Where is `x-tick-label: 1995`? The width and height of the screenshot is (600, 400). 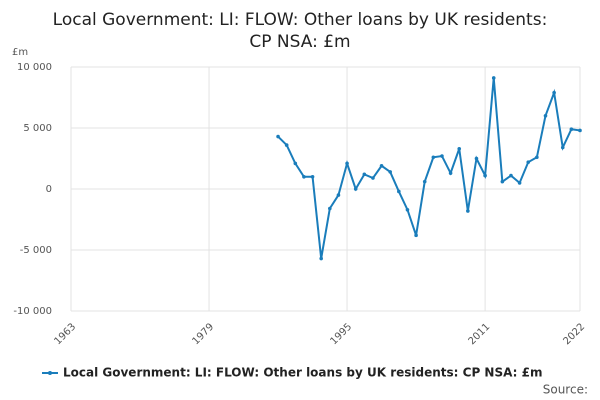
x-tick-label: 1995 is located at coordinates (342, 334).